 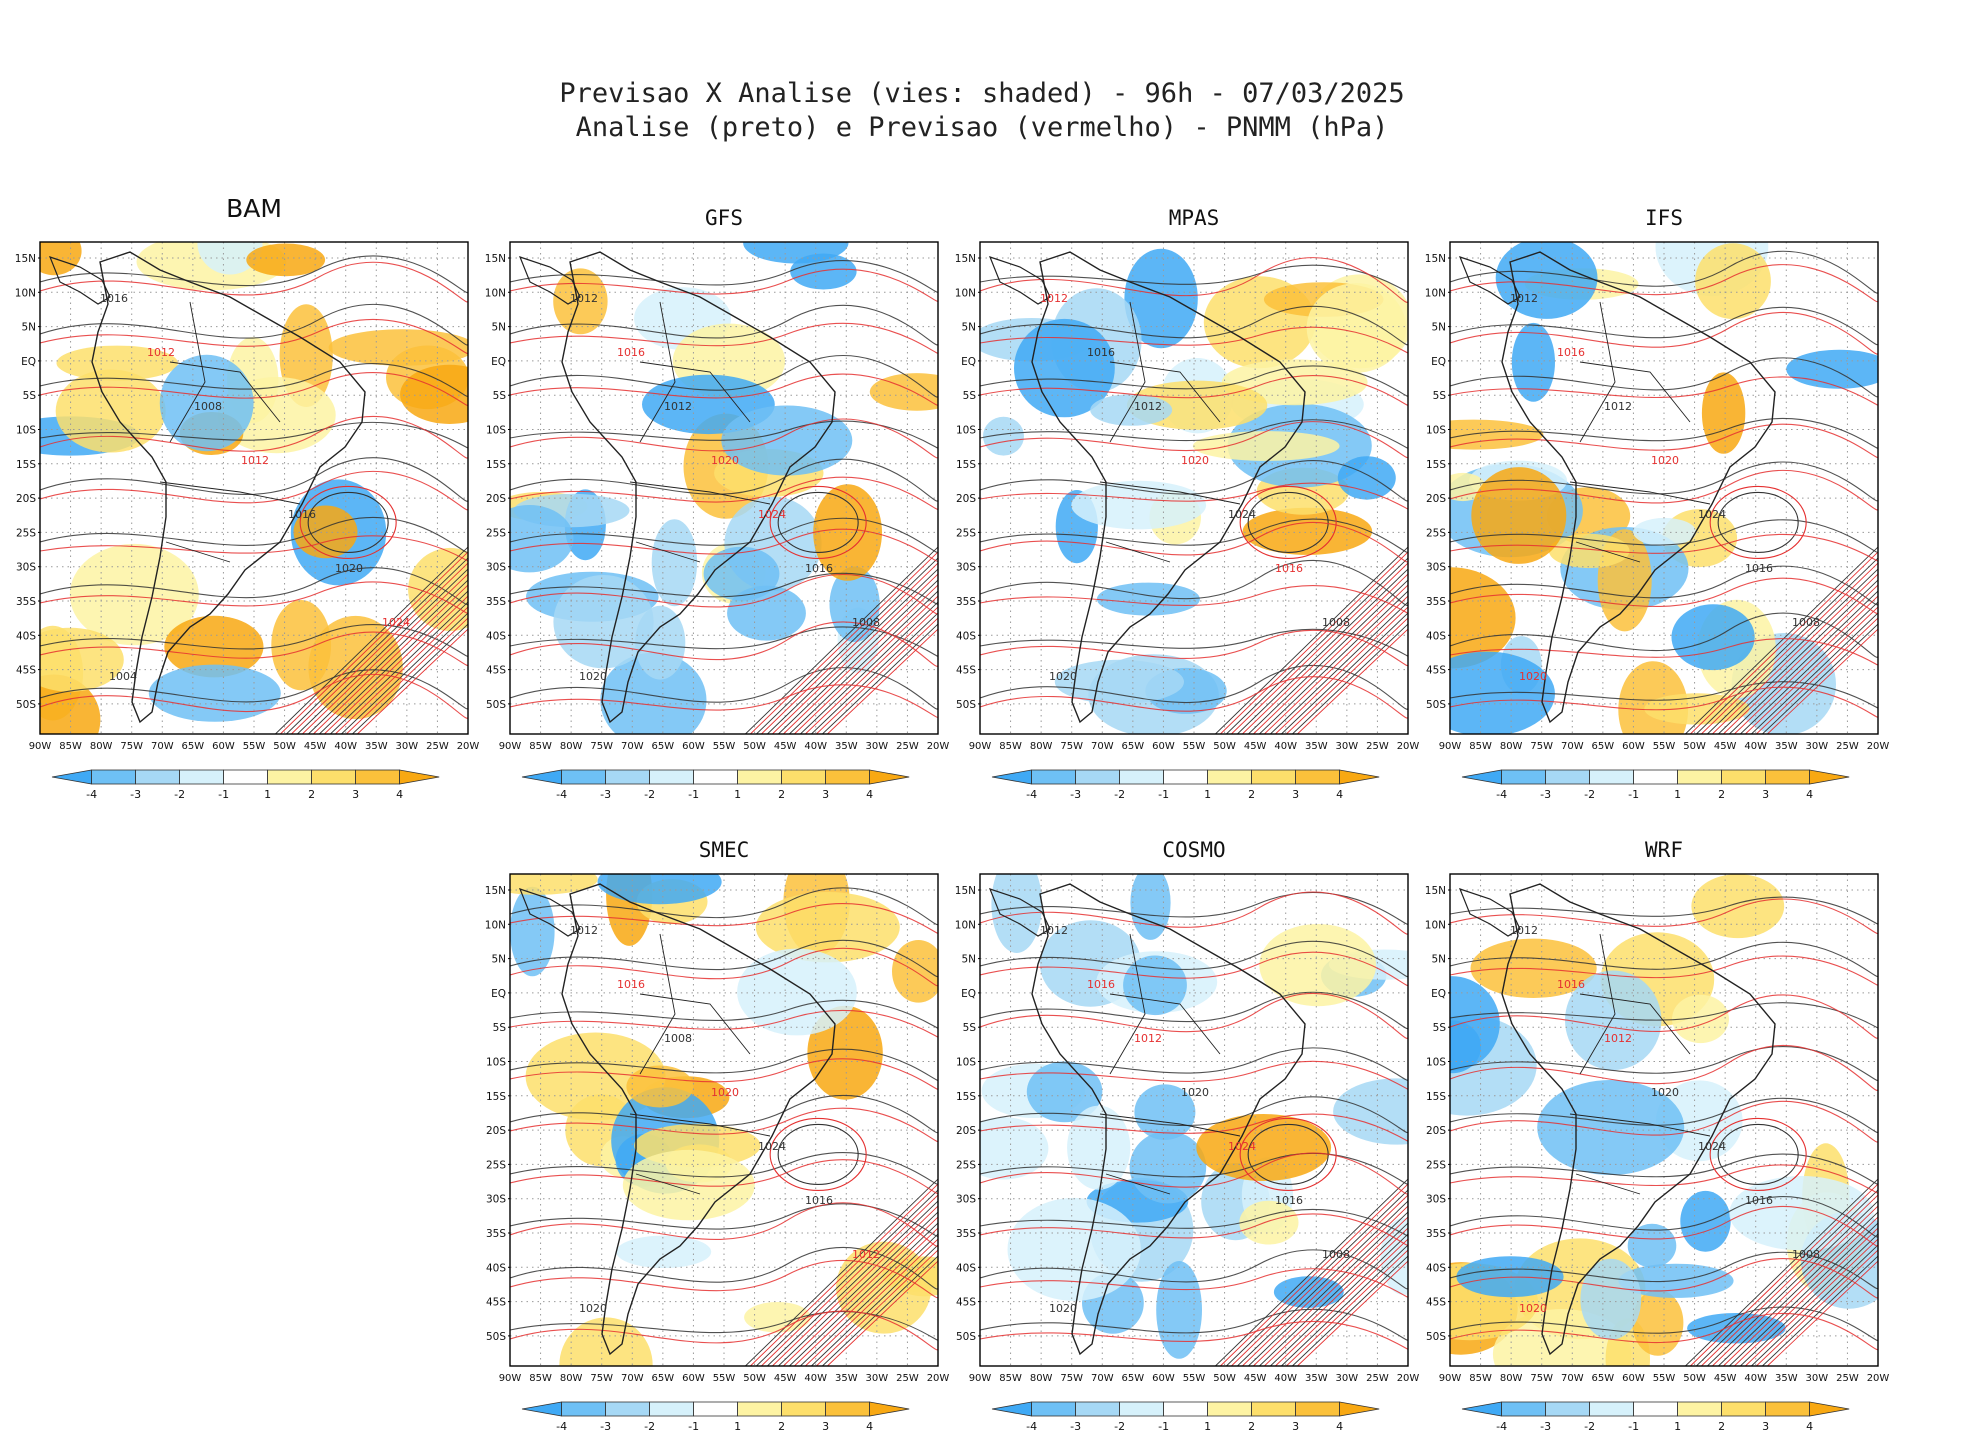 I want to click on south-america-coastline, so click(x=228, y=487).